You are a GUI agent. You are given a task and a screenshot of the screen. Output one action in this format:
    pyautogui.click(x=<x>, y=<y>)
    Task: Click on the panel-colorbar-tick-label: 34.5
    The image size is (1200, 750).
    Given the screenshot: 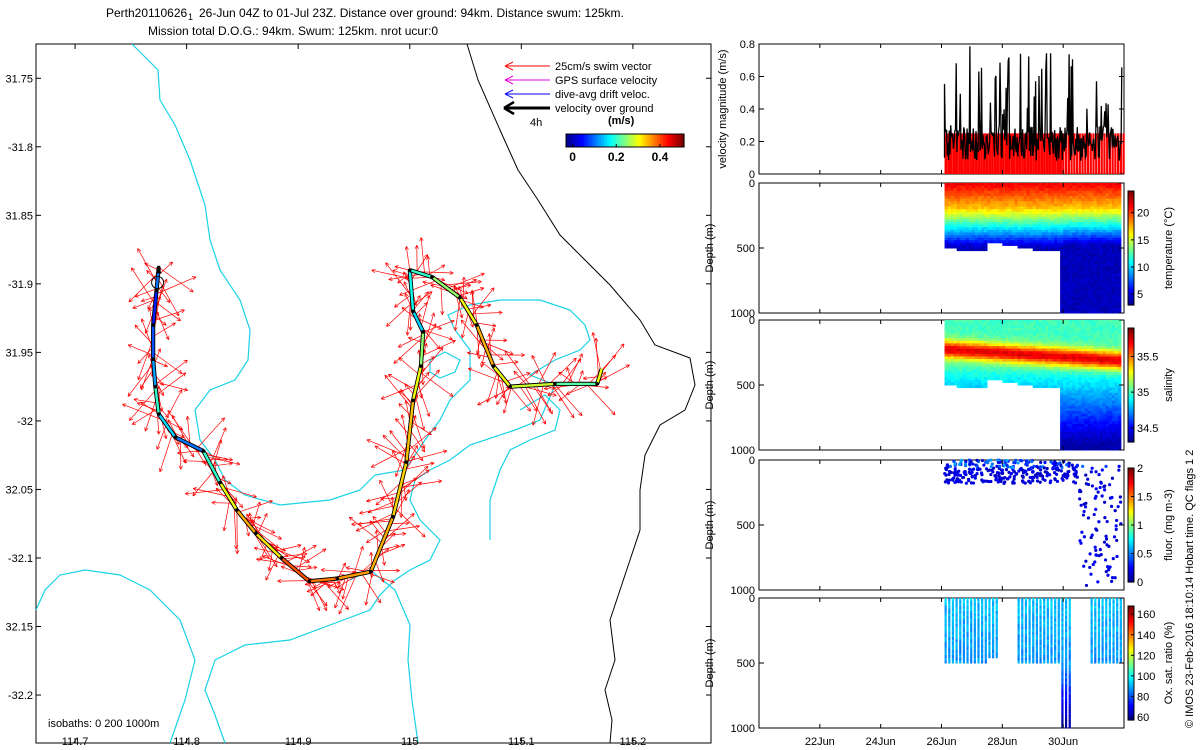 What is the action you would take?
    pyautogui.click(x=1147, y=429)
    